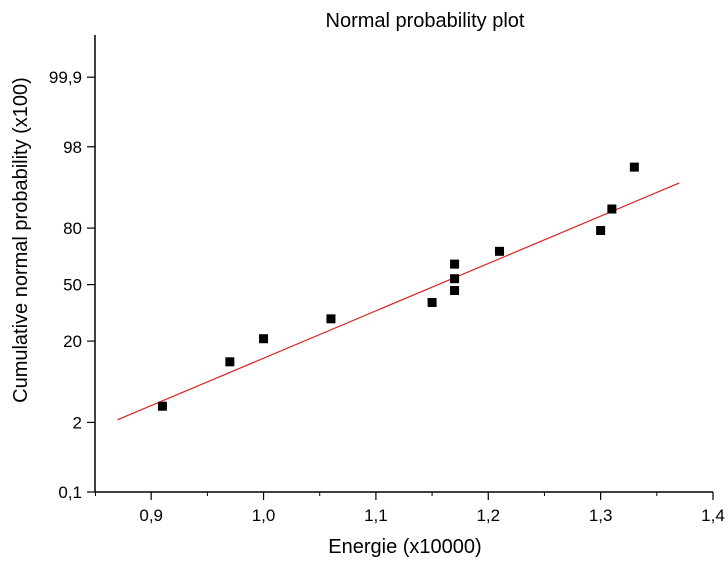  I want to click on x-tick-label: 1,1, so click(376, 515).